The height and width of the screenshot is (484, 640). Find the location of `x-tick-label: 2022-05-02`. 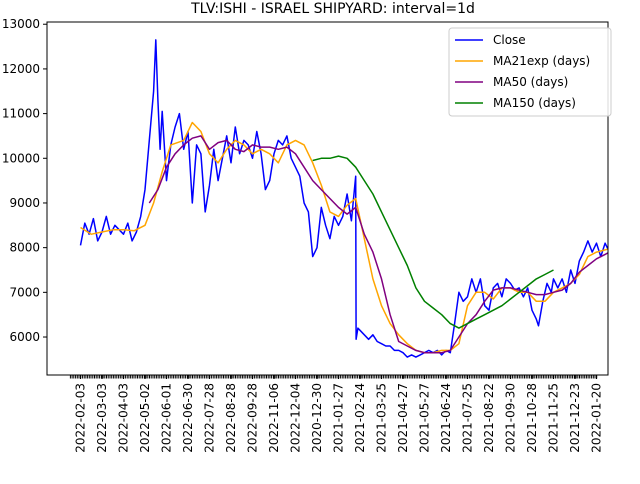

x-tick-label: 2022-05-02 is located at coordinates (145, 418).